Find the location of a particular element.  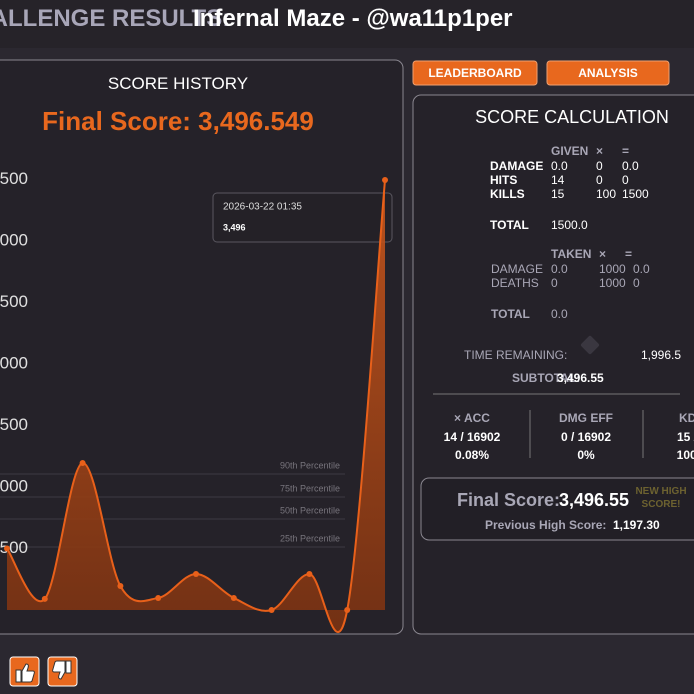

tooltip-date: 2026-03-22 01:35 is located at coordinates (262, 207).